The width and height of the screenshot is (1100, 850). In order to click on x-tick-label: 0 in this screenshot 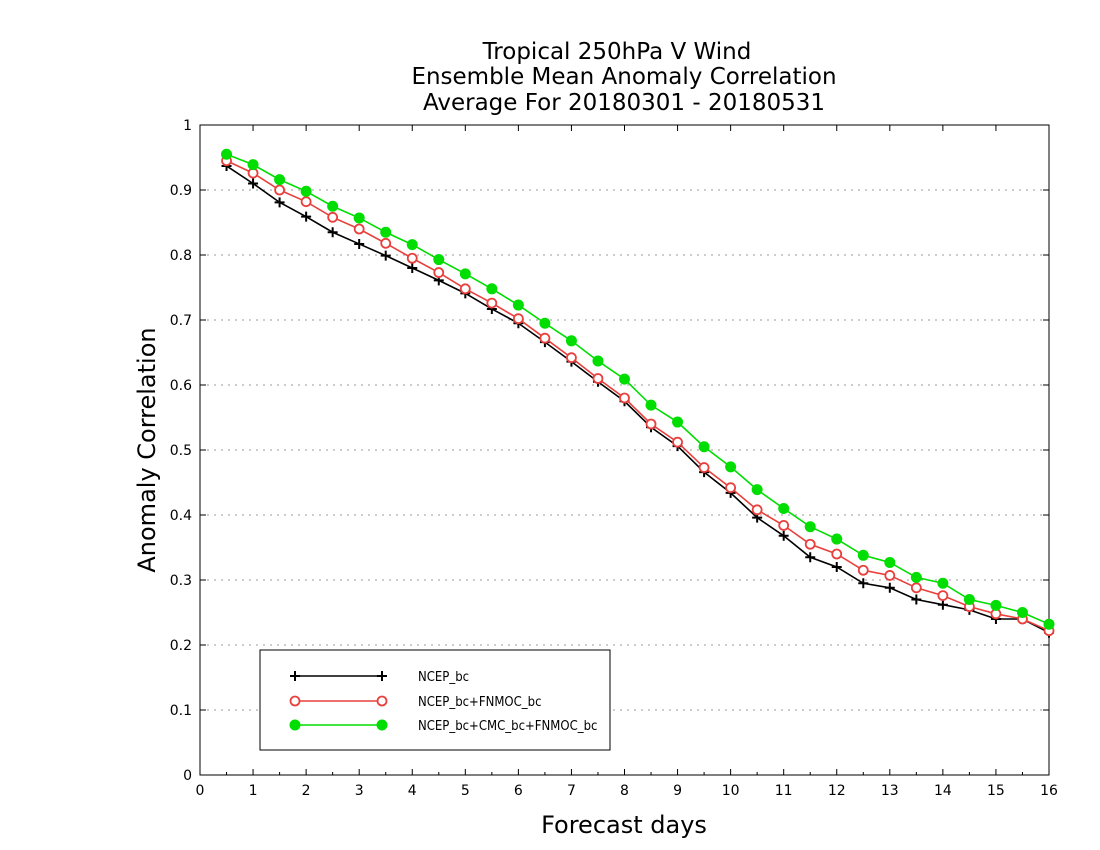, I will do `click(200, 791)`.